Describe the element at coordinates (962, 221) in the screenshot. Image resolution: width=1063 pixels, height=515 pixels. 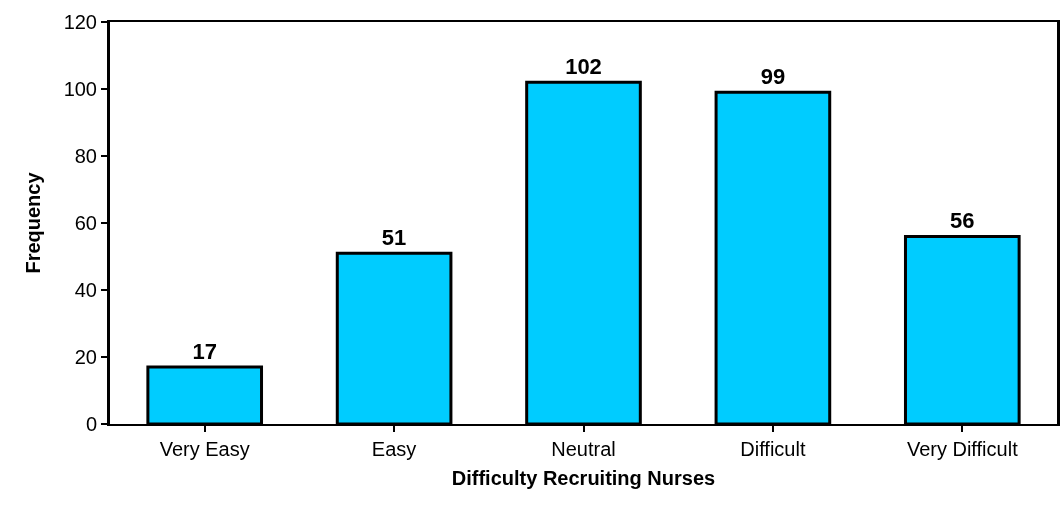
I see `data-label: 56` at that location.